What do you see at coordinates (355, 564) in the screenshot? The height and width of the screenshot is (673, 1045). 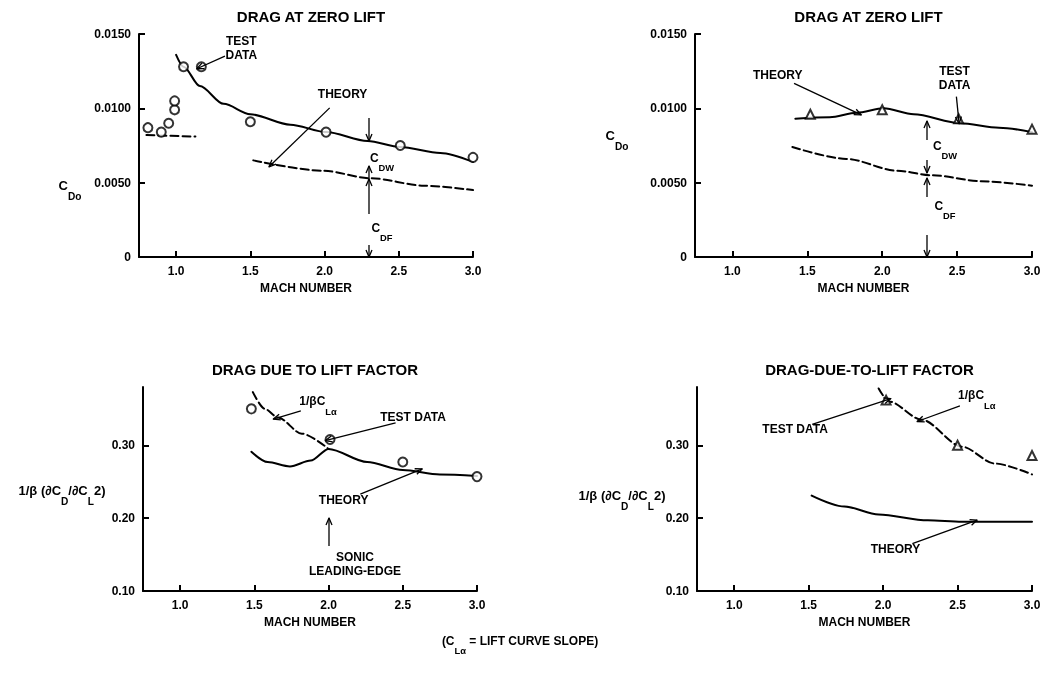 I see `annotation: SONIC LEADING-EDGE` at bounding box center [355, 564].